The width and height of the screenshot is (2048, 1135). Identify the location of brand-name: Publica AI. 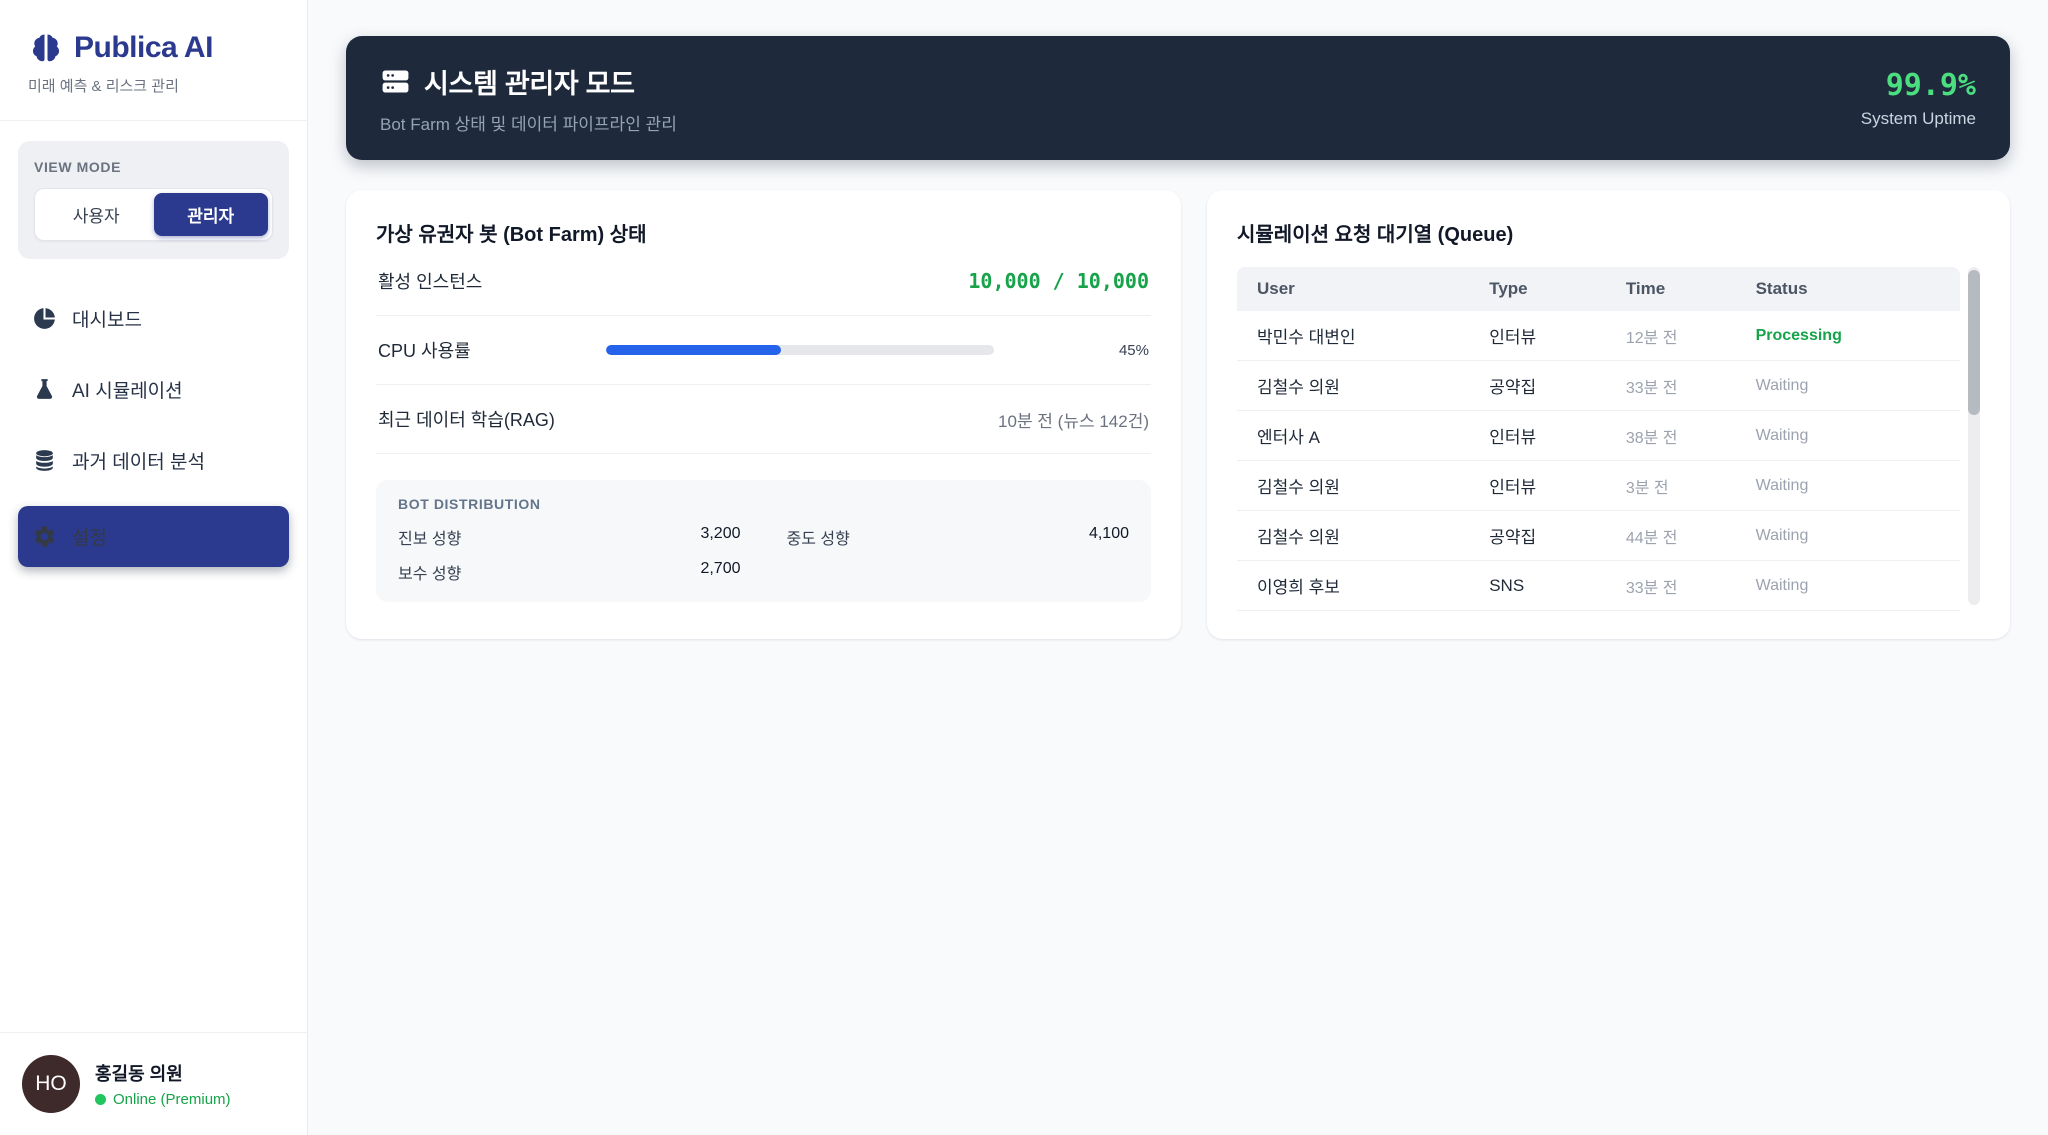
(143, 47).